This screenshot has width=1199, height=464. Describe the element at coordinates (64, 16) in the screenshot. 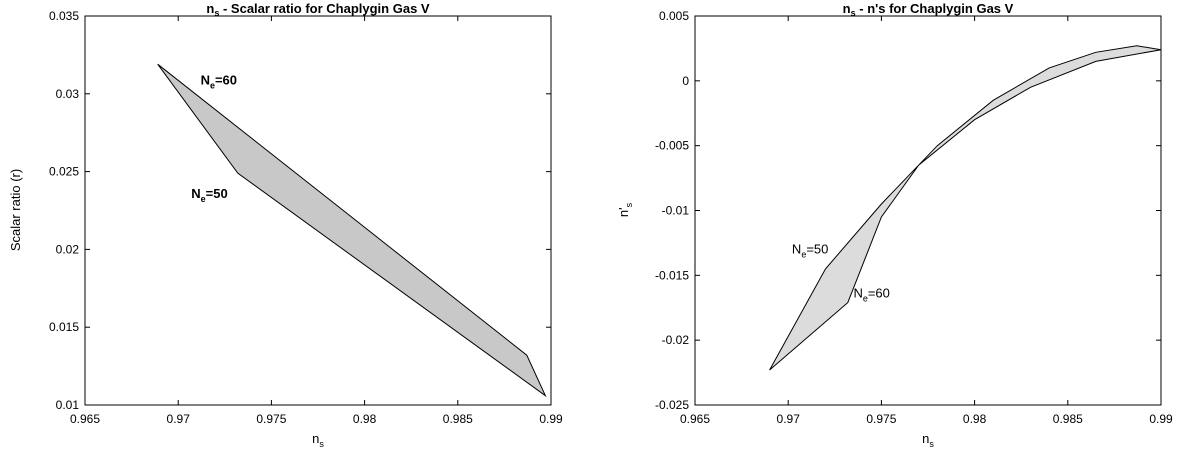

I see `y-tick-label: 0.035` at that location.